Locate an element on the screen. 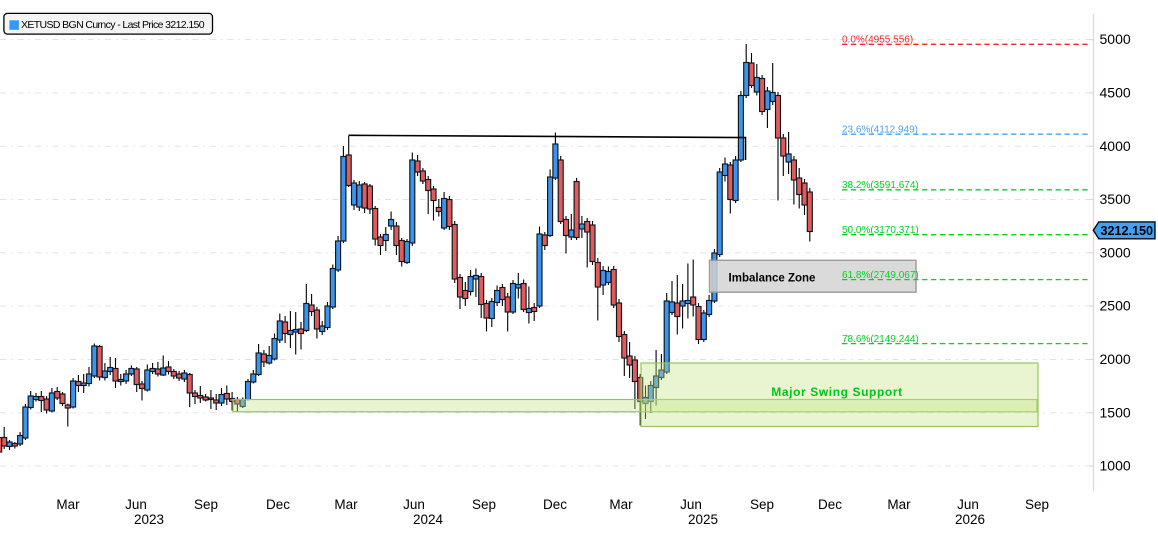 The height and width of the screenshot is (533, 1158). svg-text: 2000 is located at coordinates (1115, 359).